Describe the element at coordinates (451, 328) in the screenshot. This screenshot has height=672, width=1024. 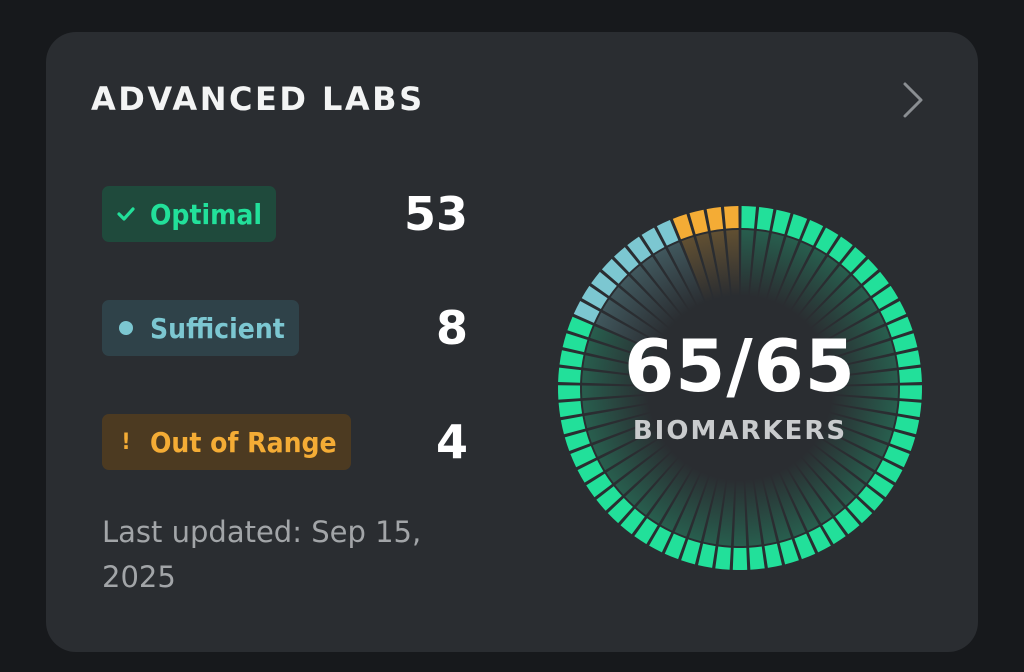
I see `sufficient-count: 8` at that location.